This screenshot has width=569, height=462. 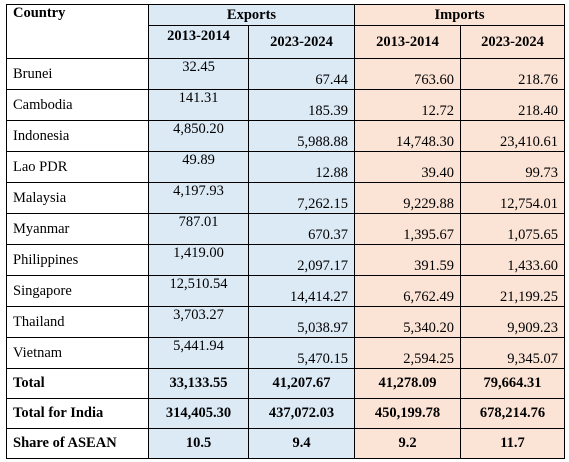 What do you see at coordinates (301, 322) in the screenshot?
I see `exports-2023-cell: 5,038.97` at bounding box center [301, 322].